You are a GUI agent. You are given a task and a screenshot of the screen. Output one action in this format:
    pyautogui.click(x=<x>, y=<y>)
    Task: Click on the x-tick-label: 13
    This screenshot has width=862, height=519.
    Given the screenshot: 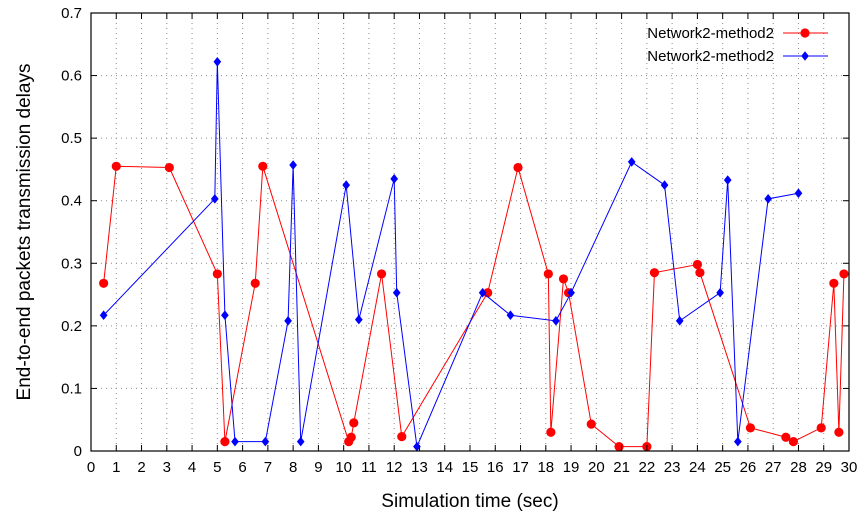 What is the action you would take?
    pyautogui.click(x=419, y=467)
    